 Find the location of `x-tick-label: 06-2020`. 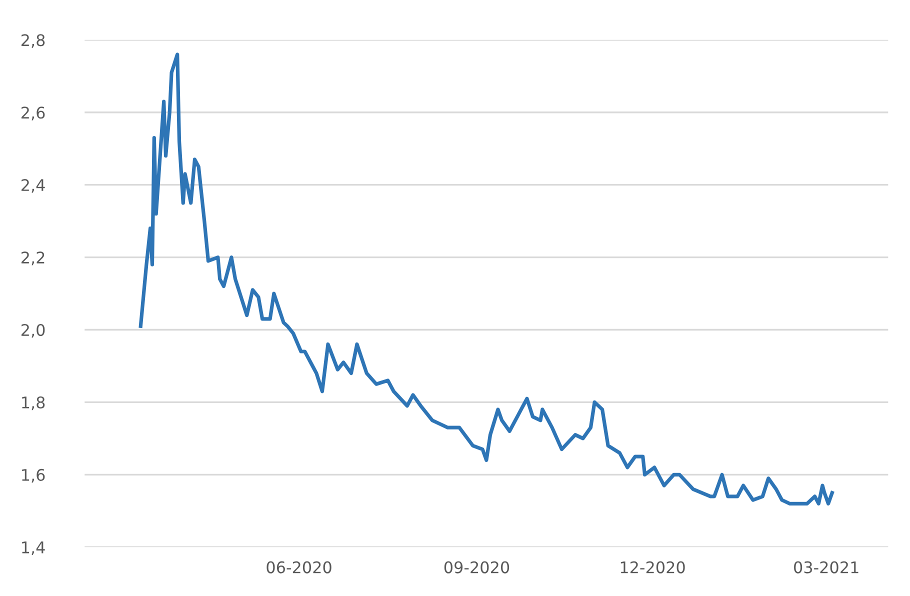

x-tick-label: 06-2020 is located at coordinates (299, 567).